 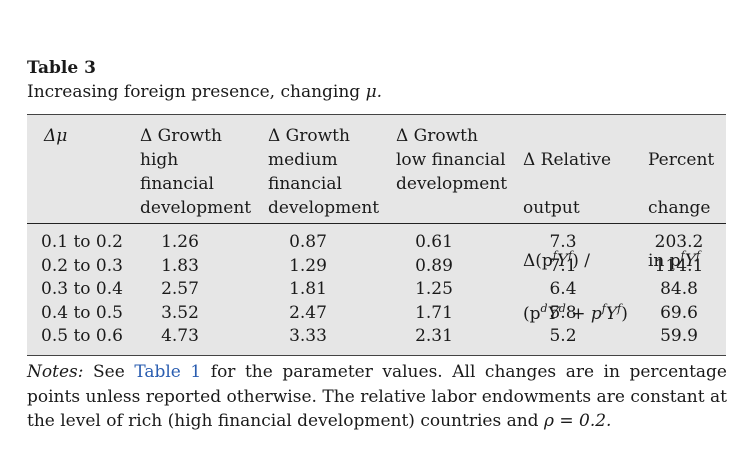 What do you see at coordinates (679, 242) in the screenshot?
I see `cell-percent: 203.2` at bounding box center [679, 242].